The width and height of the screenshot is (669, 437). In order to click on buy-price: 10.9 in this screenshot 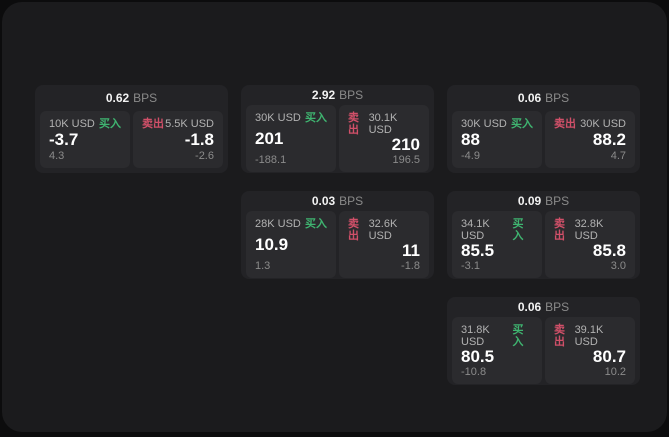, I will do `click(272, 244)`.